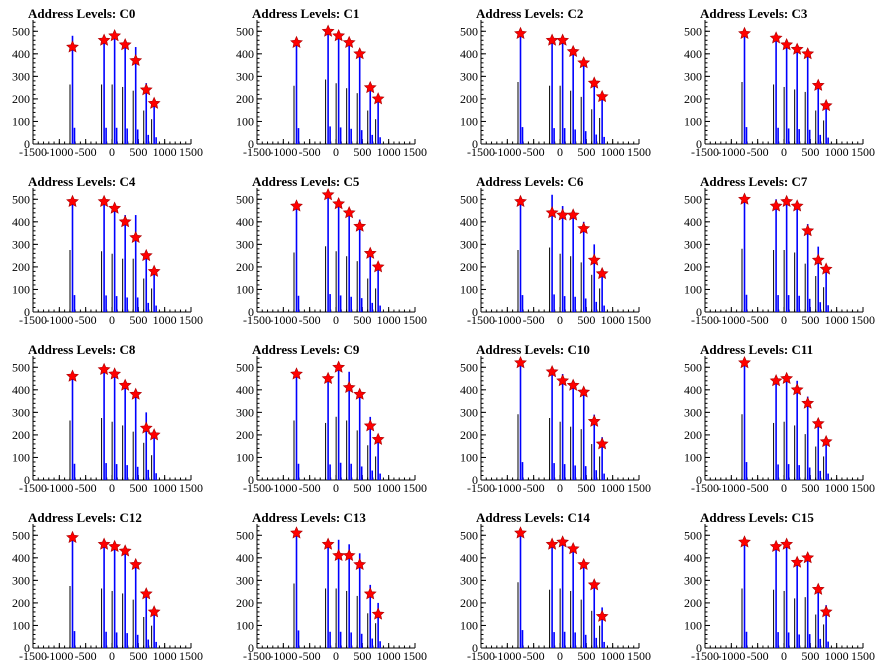  I want to click on chart-title: Address Levels: C12, so click(85, 517).